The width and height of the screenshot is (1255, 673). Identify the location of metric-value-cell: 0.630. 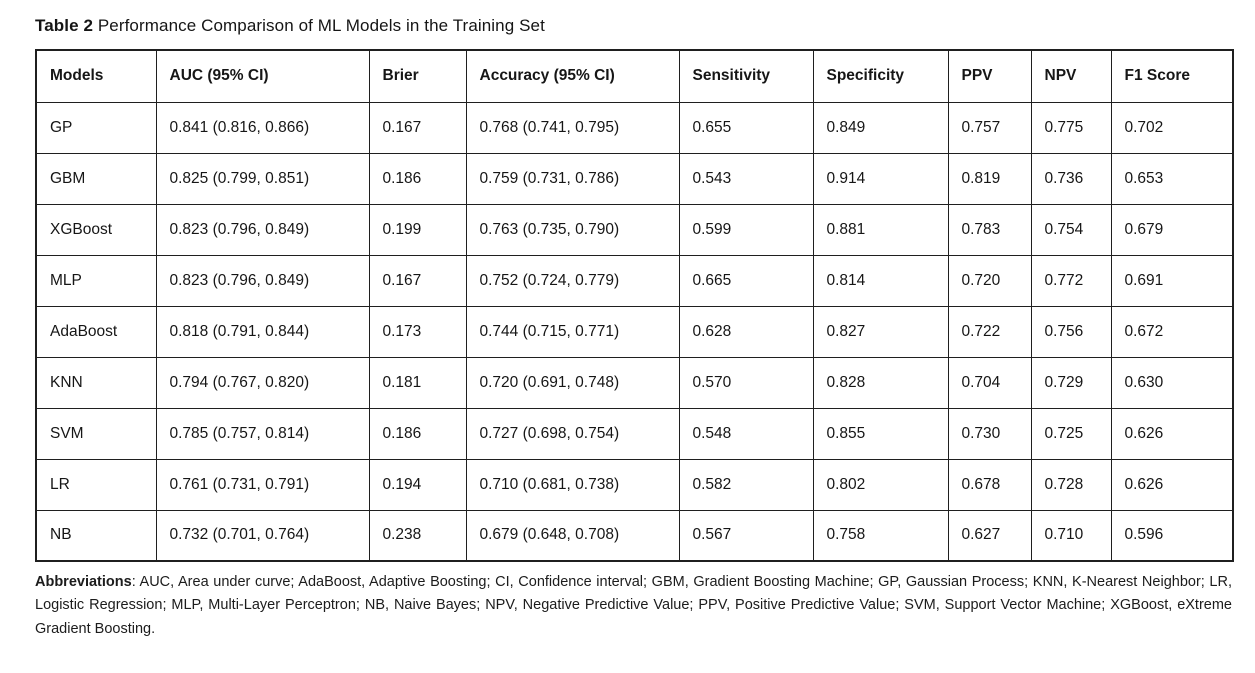
(1172, 382).